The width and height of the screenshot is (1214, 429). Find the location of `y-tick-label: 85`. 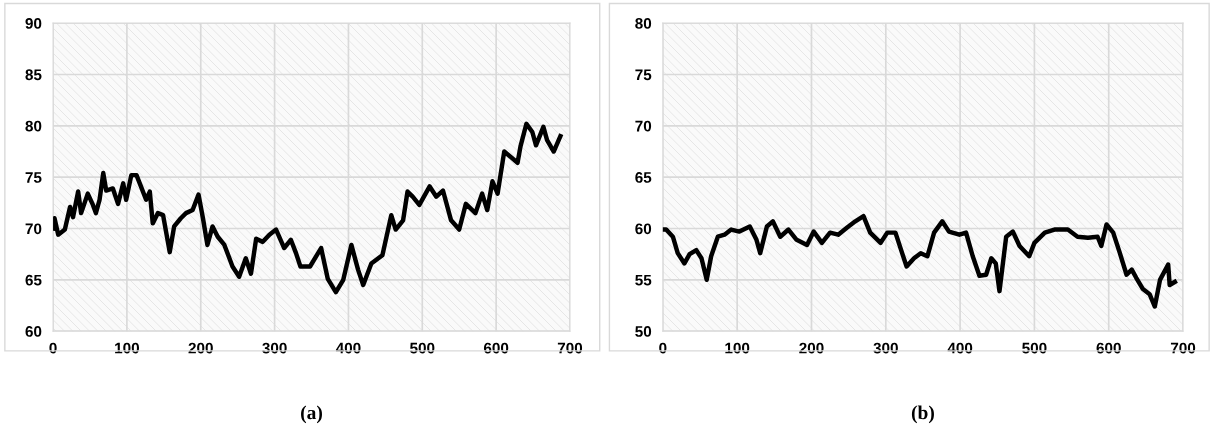

y-tick-label: 85 is located at coordinates (33, 75).